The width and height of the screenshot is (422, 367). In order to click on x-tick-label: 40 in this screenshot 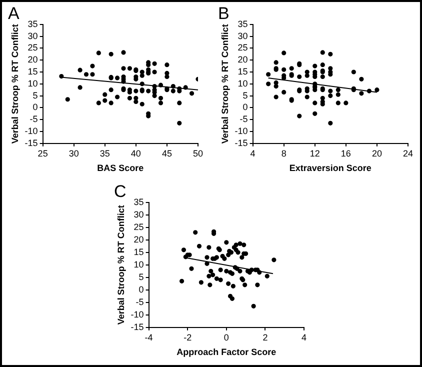, I will do `click(135, 153)`.